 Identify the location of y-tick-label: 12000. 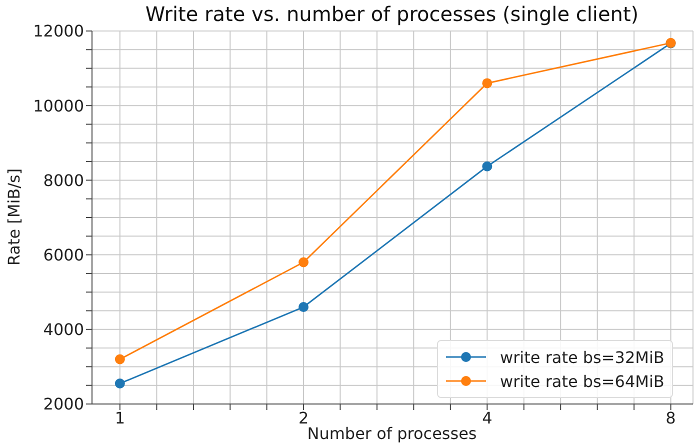
(58, 31).